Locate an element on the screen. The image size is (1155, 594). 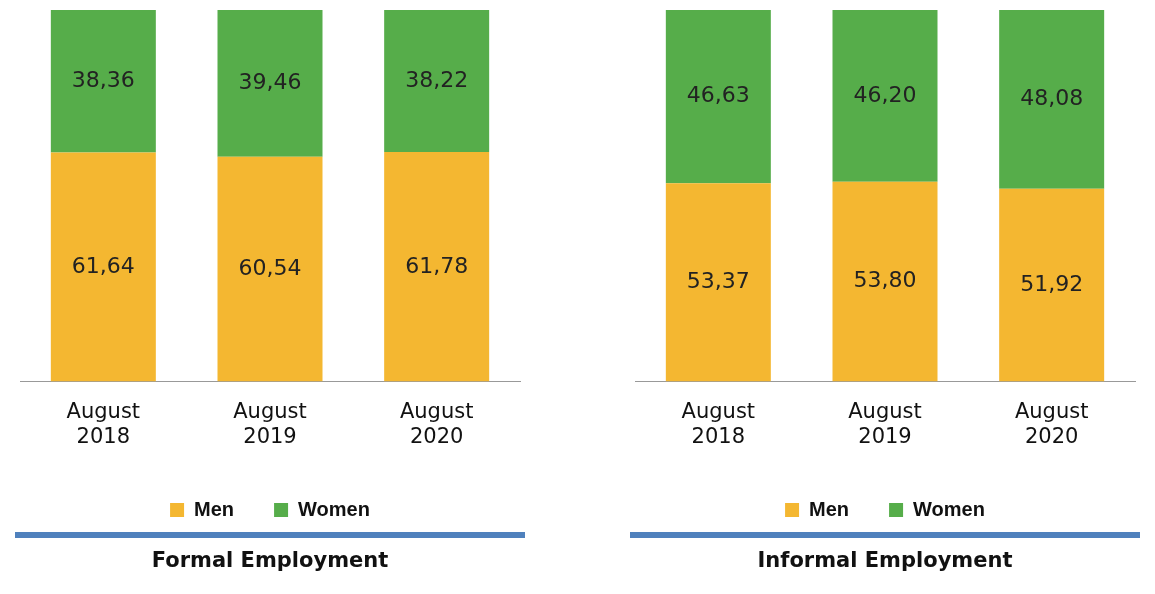
data-label: 46,63 is located at coordinates (718, 95).